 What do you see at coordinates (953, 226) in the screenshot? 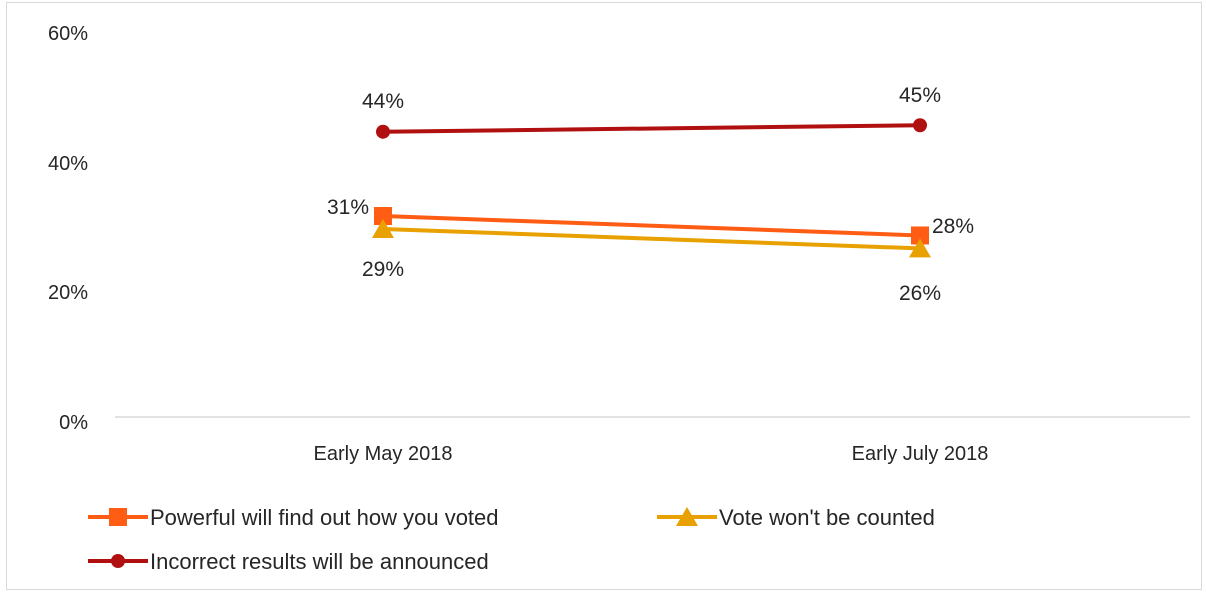
I see `data-label: 28%` at bounding box center [953, 226].